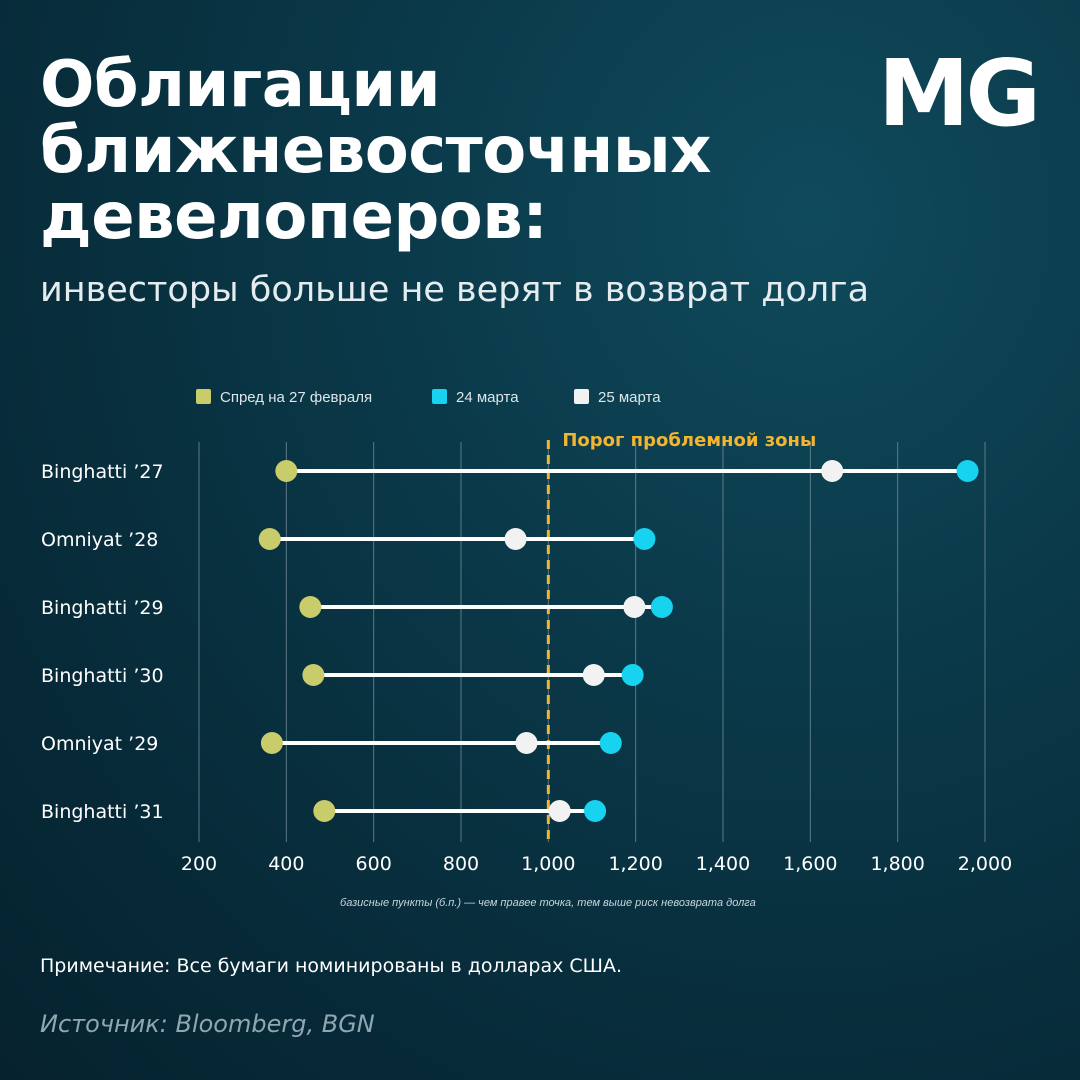 The image size is (1080, 1080). Describe the element at coordinates (548, 864) in the screenshot. I see `x-tick-label: 1,000` at that location.